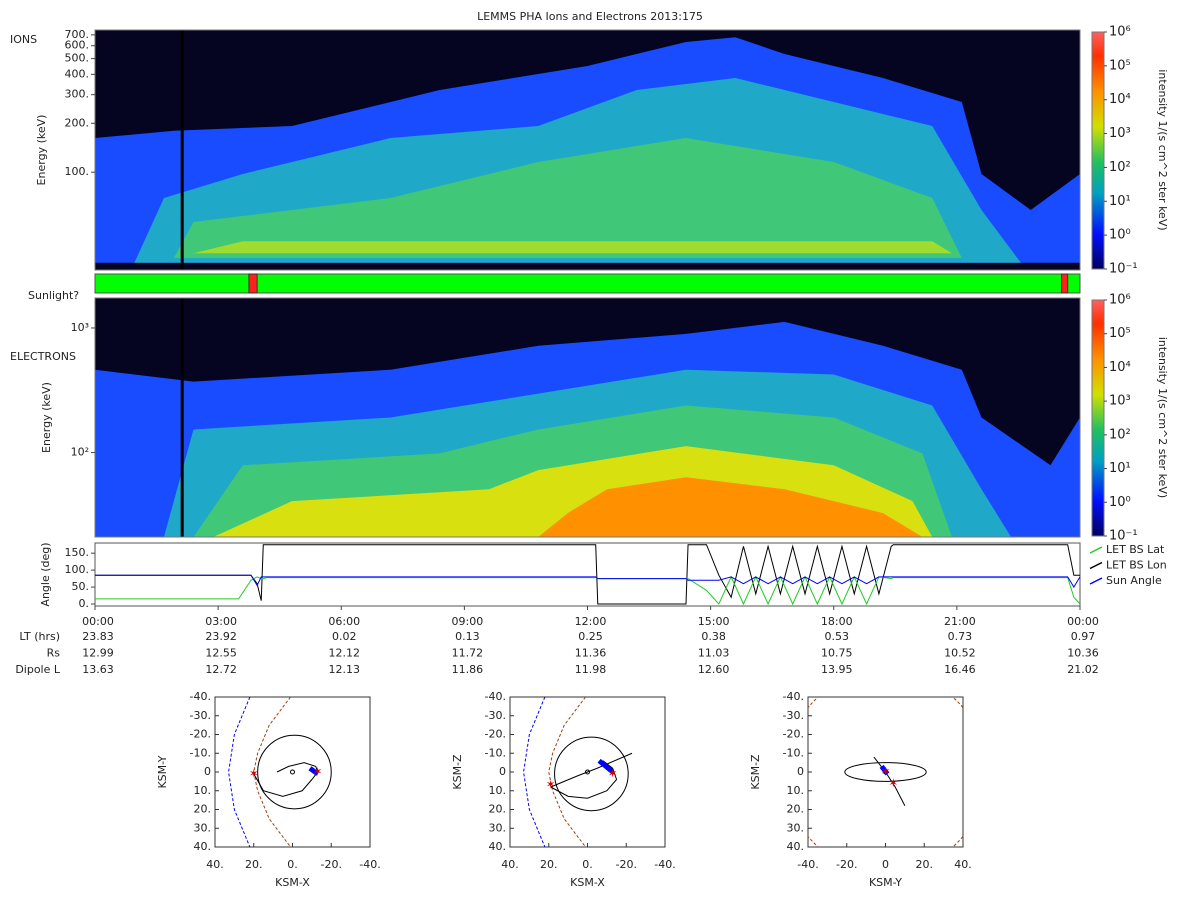  I want to click on y-tick-label: 100., so click(77, 171).